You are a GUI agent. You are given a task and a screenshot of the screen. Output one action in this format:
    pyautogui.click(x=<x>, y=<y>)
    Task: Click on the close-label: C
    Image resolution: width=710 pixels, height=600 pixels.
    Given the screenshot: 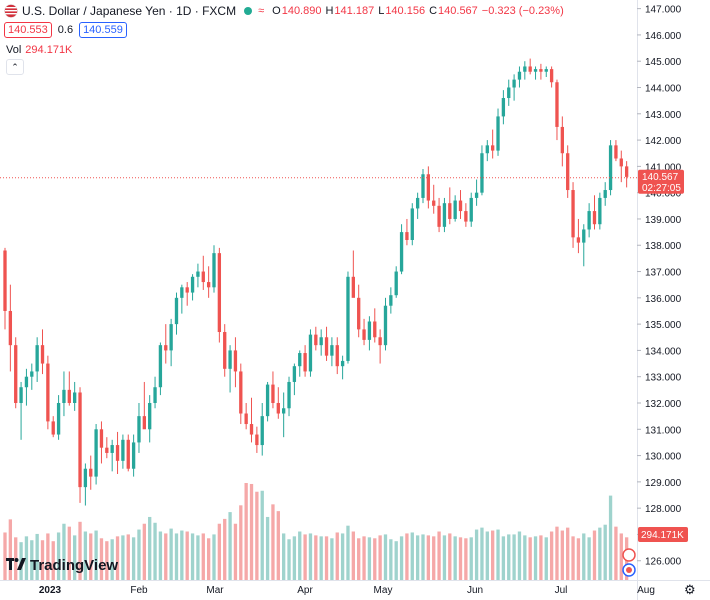 What is the action you would take?
    pyautogui.click(x=433, y=11)
    